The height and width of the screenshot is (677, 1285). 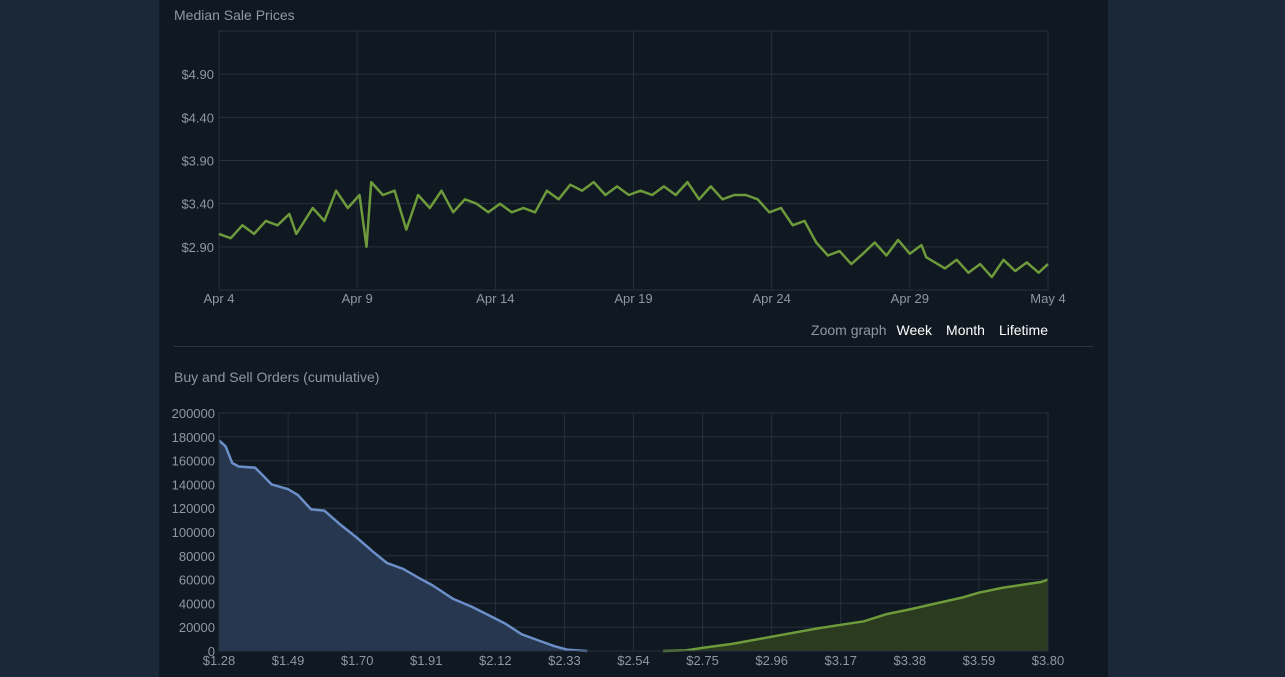 I want to click on orders-x-tick-label: $1.70, so click(x=357, y=660).